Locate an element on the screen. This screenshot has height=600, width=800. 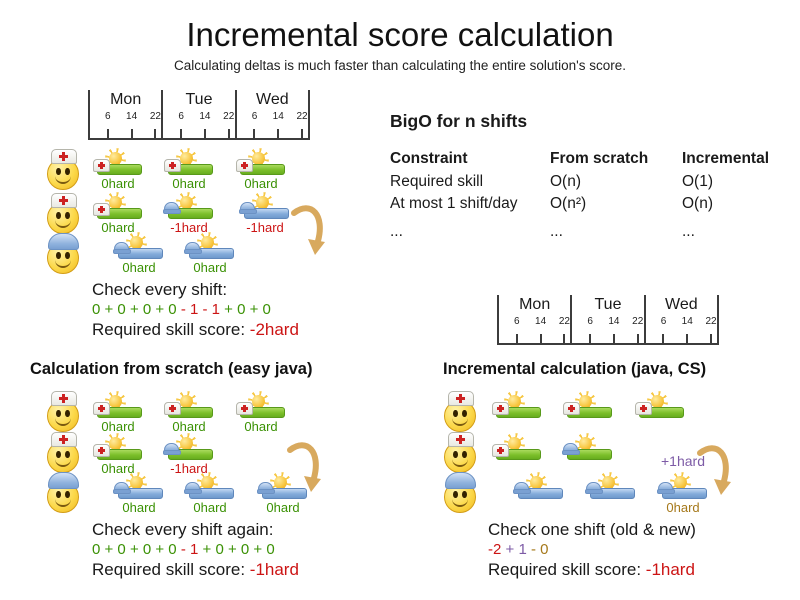
shift-icon: -1hard is located at coordinates (188, 454).